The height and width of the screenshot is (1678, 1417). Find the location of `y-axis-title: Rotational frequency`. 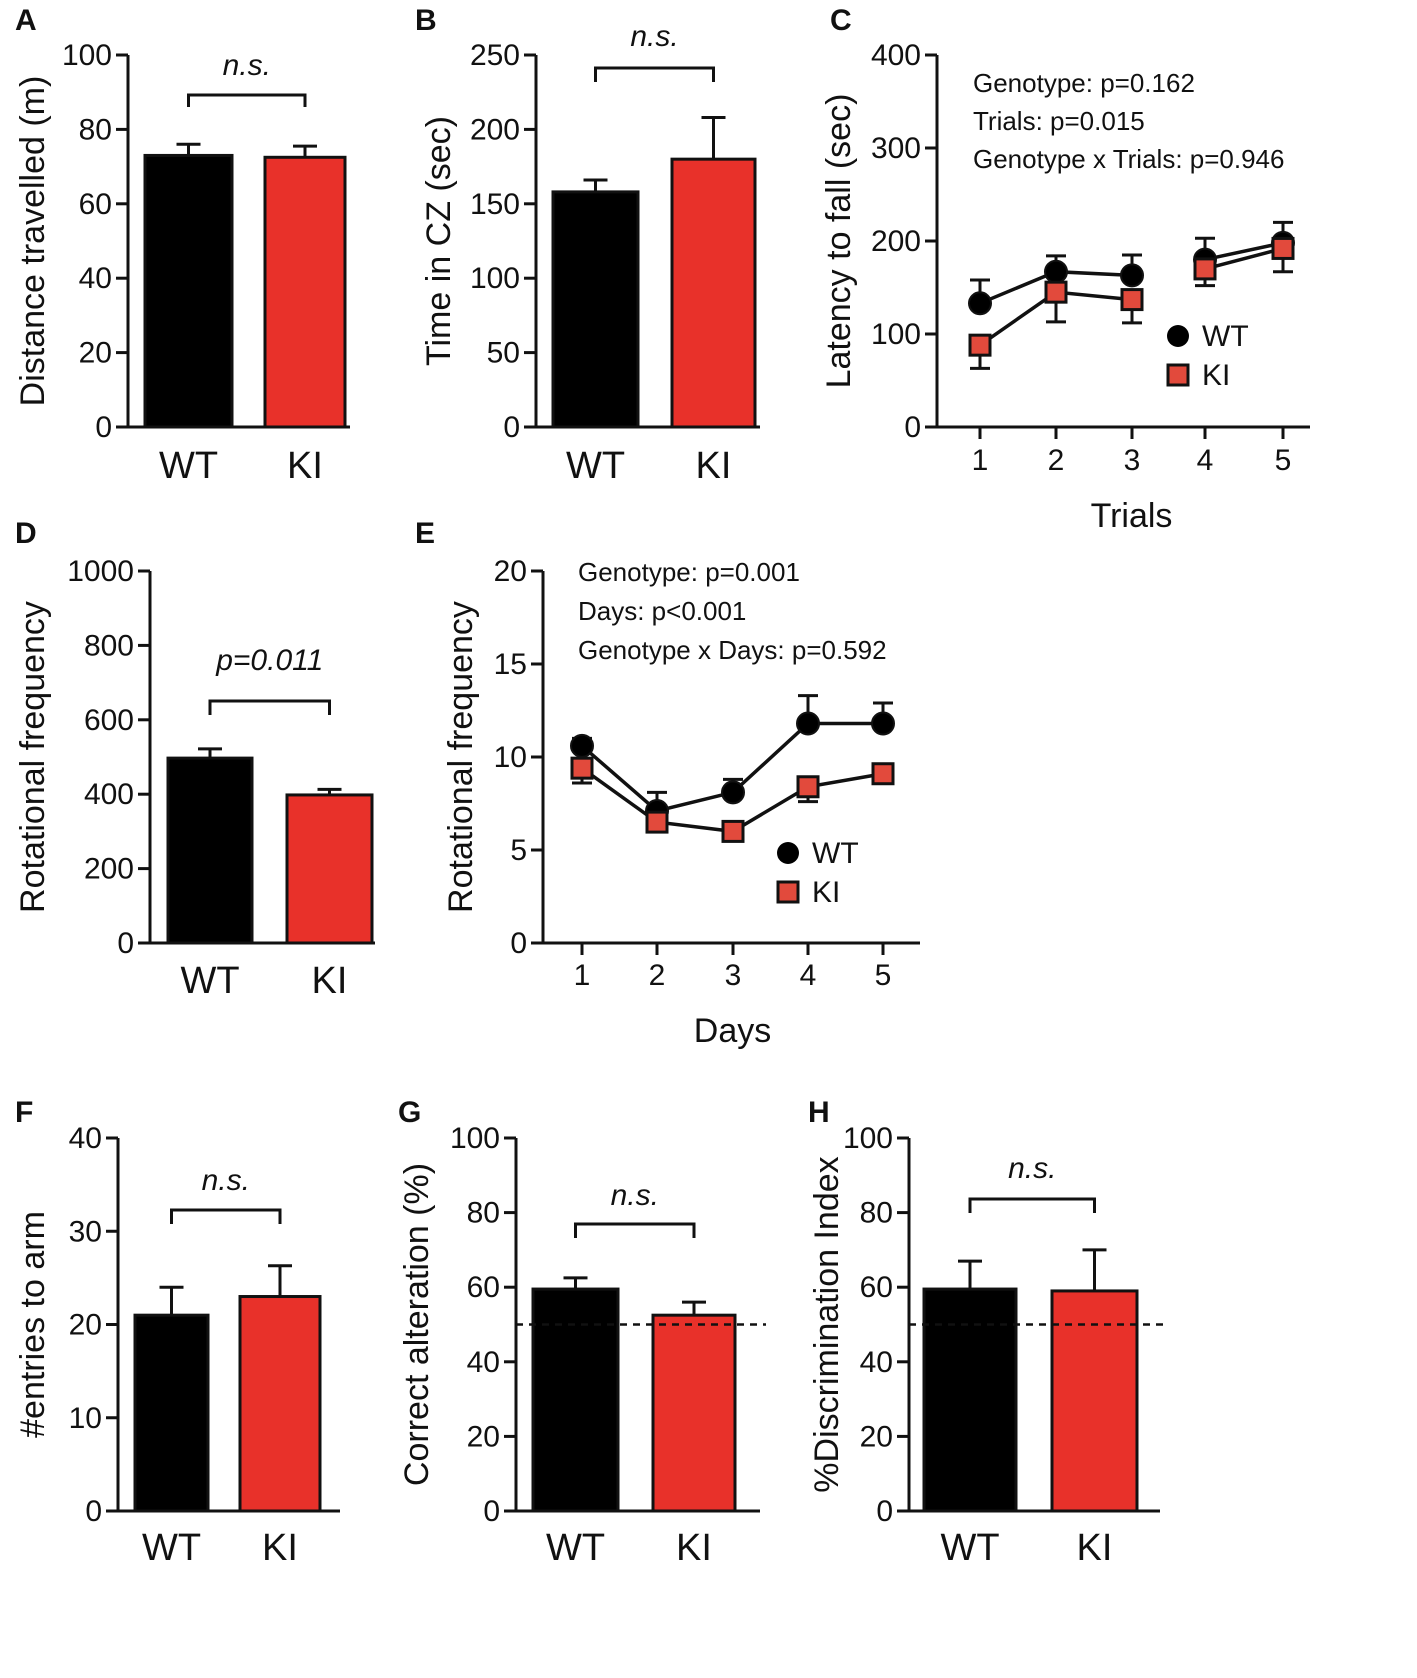

y-axis-title: Rotational frequency is located at coordinates (33, 757).